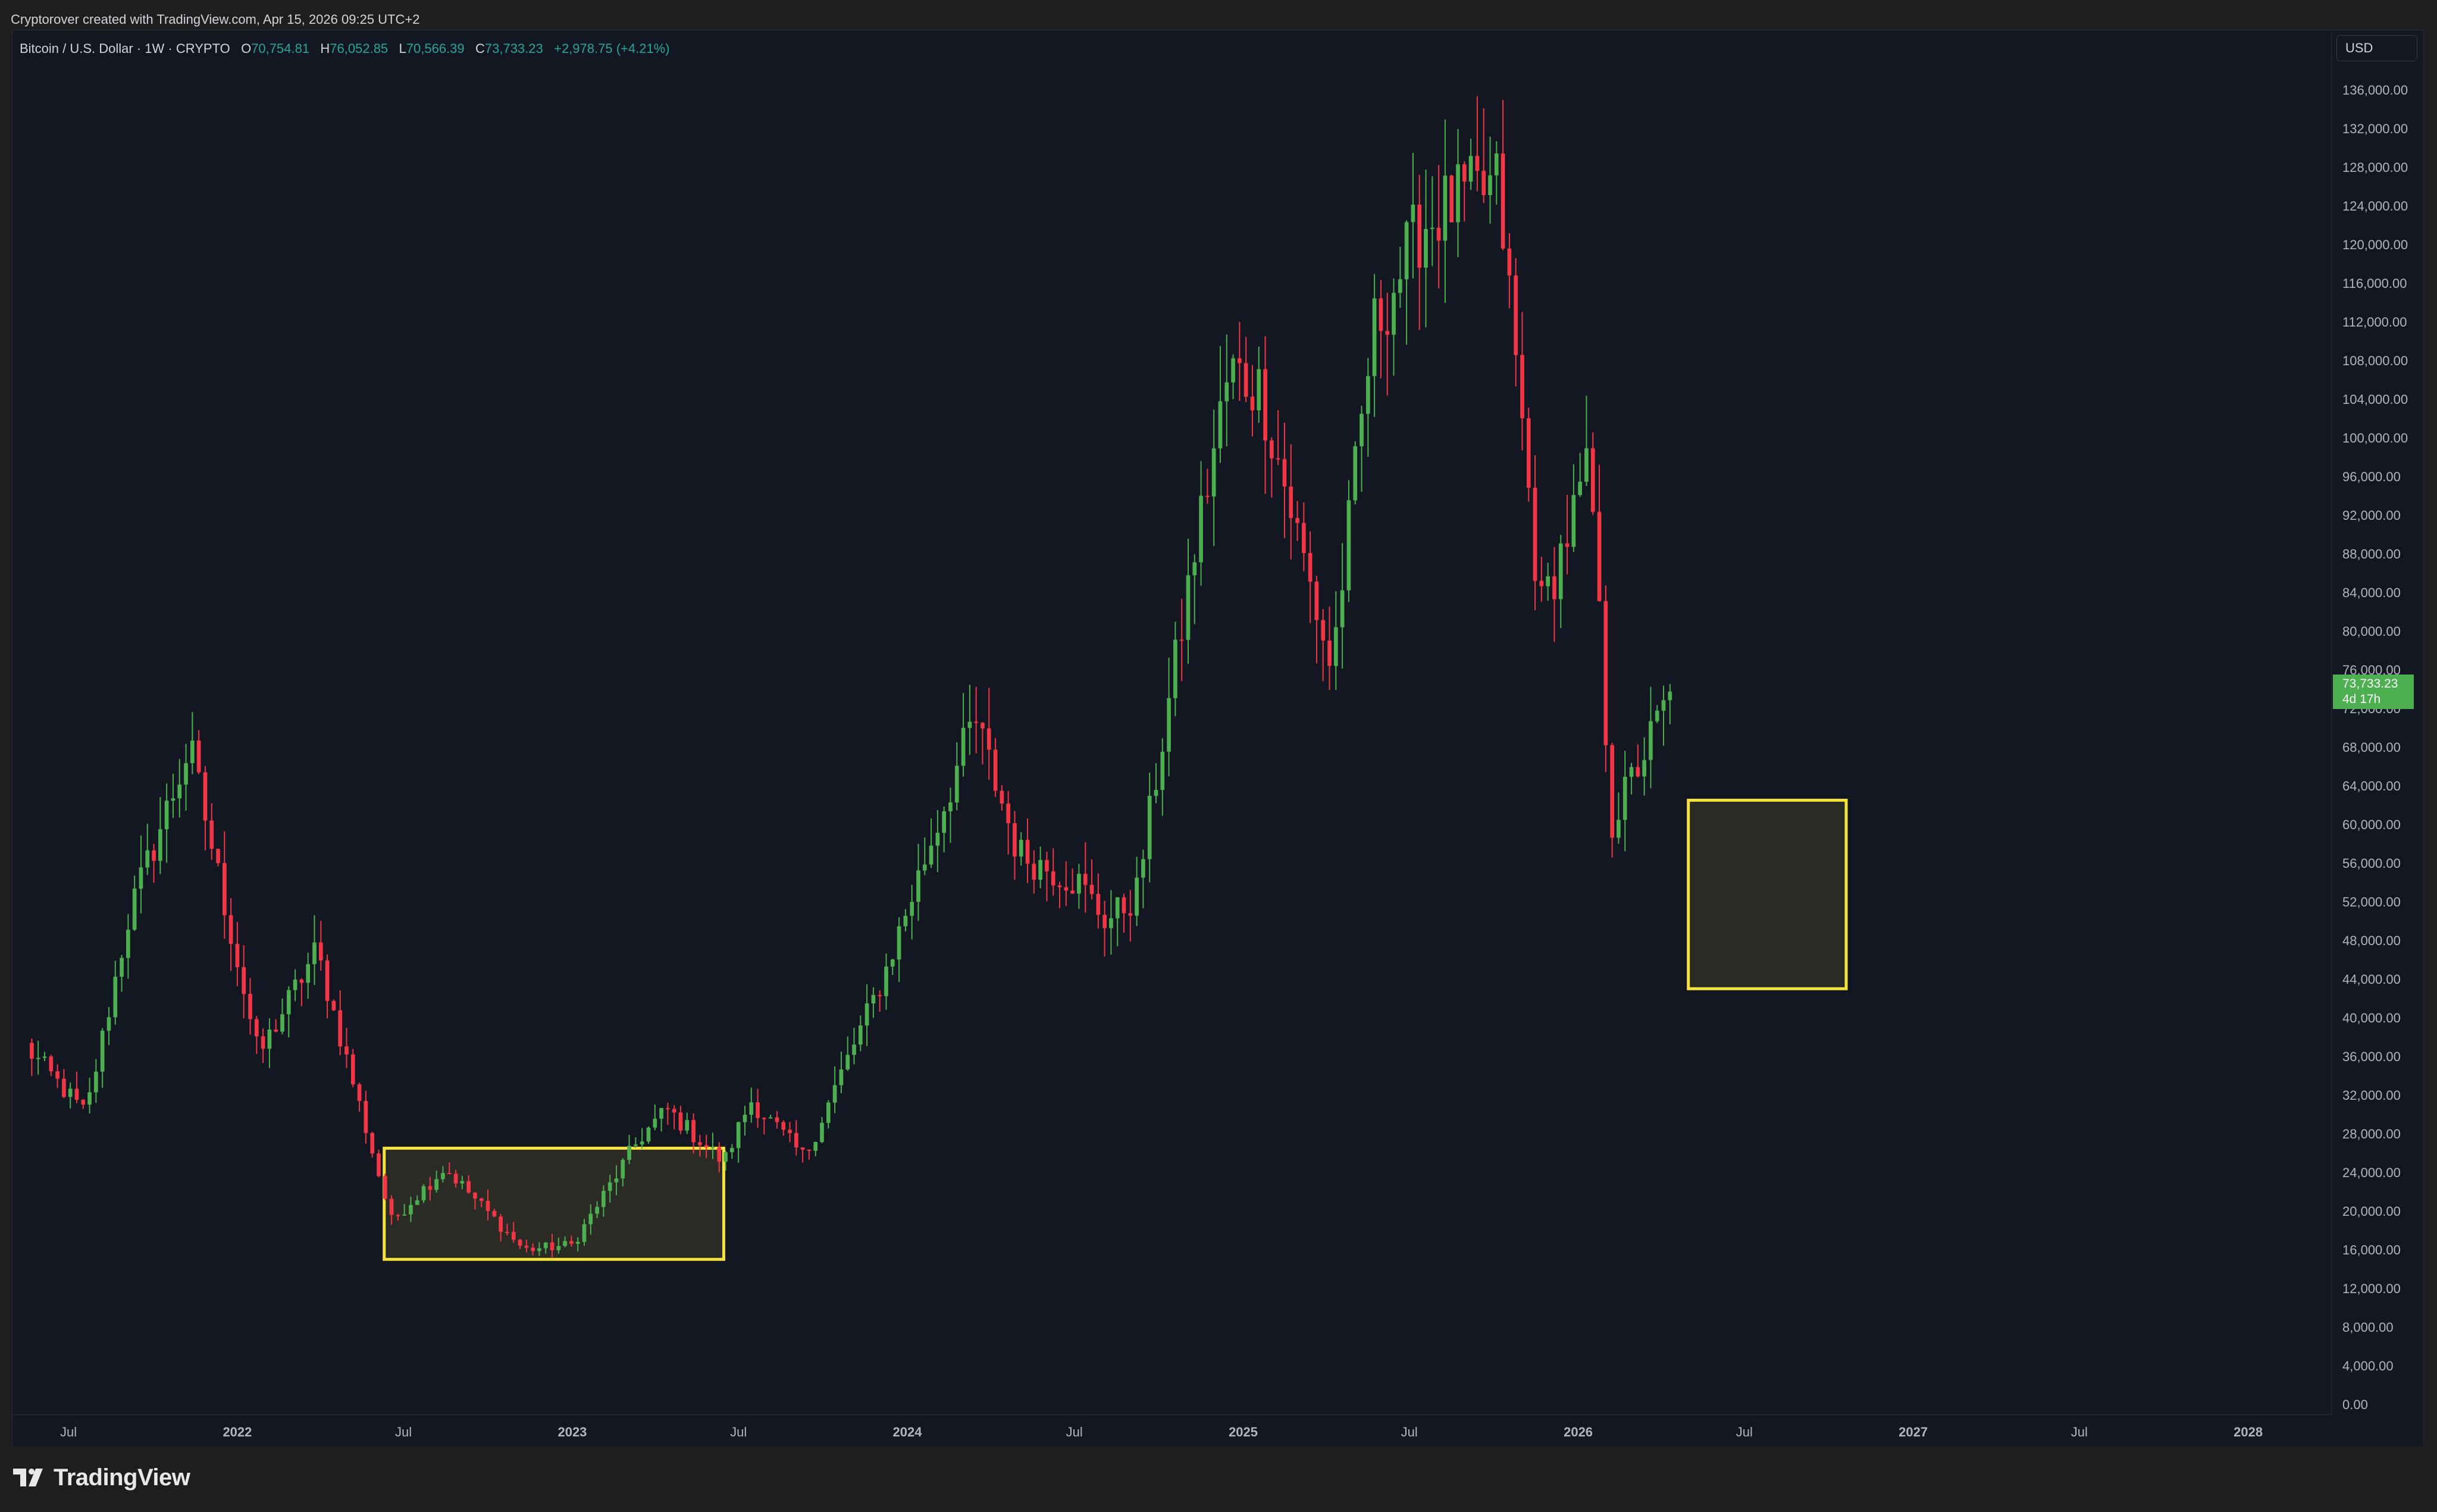  Describe the element at coordinates (2371, 864) in the screenshot. I see `y-tick-label: 56,000.00` at that location.